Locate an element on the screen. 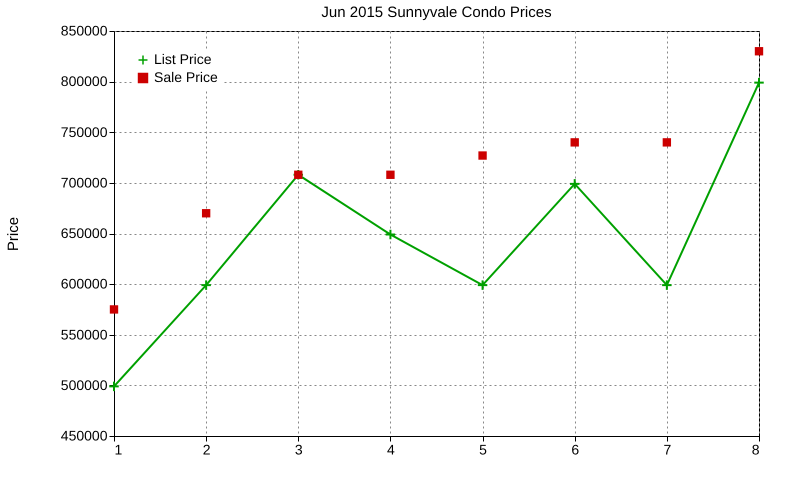  y-tick-label: 450000 is located at coordinates (84, 436).